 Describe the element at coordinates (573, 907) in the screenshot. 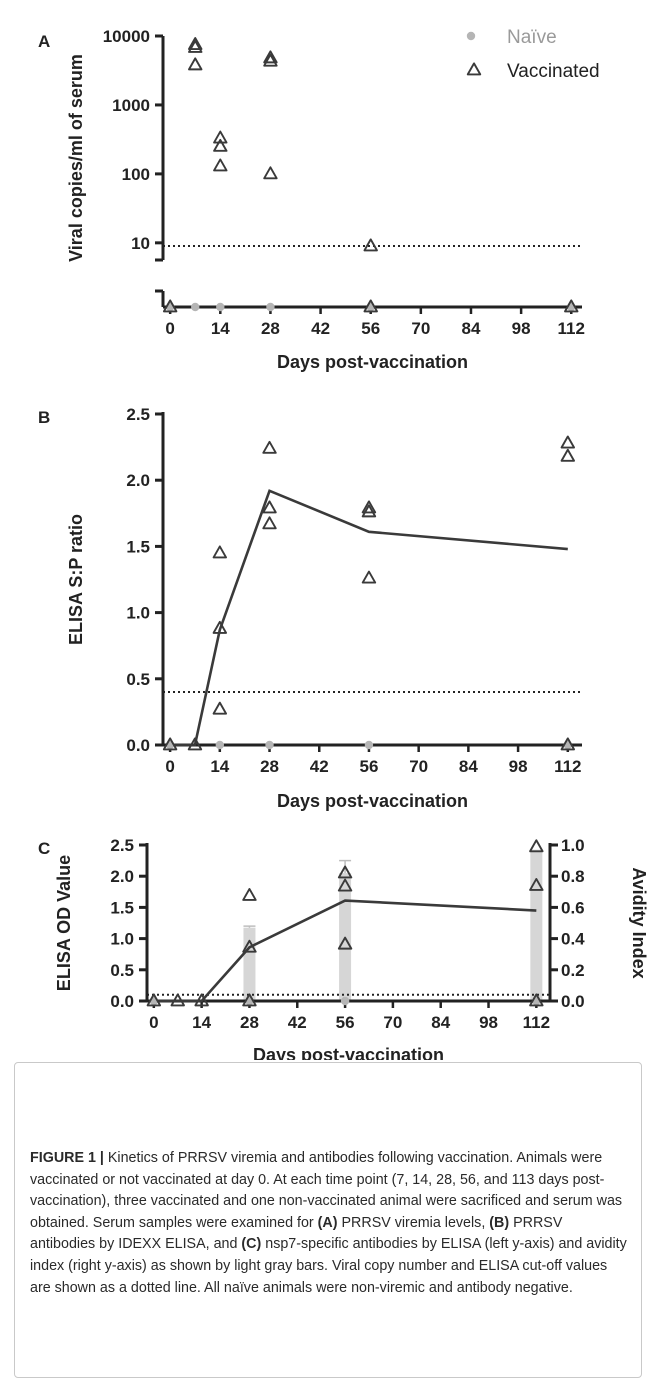

I see `y-tick-label-right: 0.6` at that location.